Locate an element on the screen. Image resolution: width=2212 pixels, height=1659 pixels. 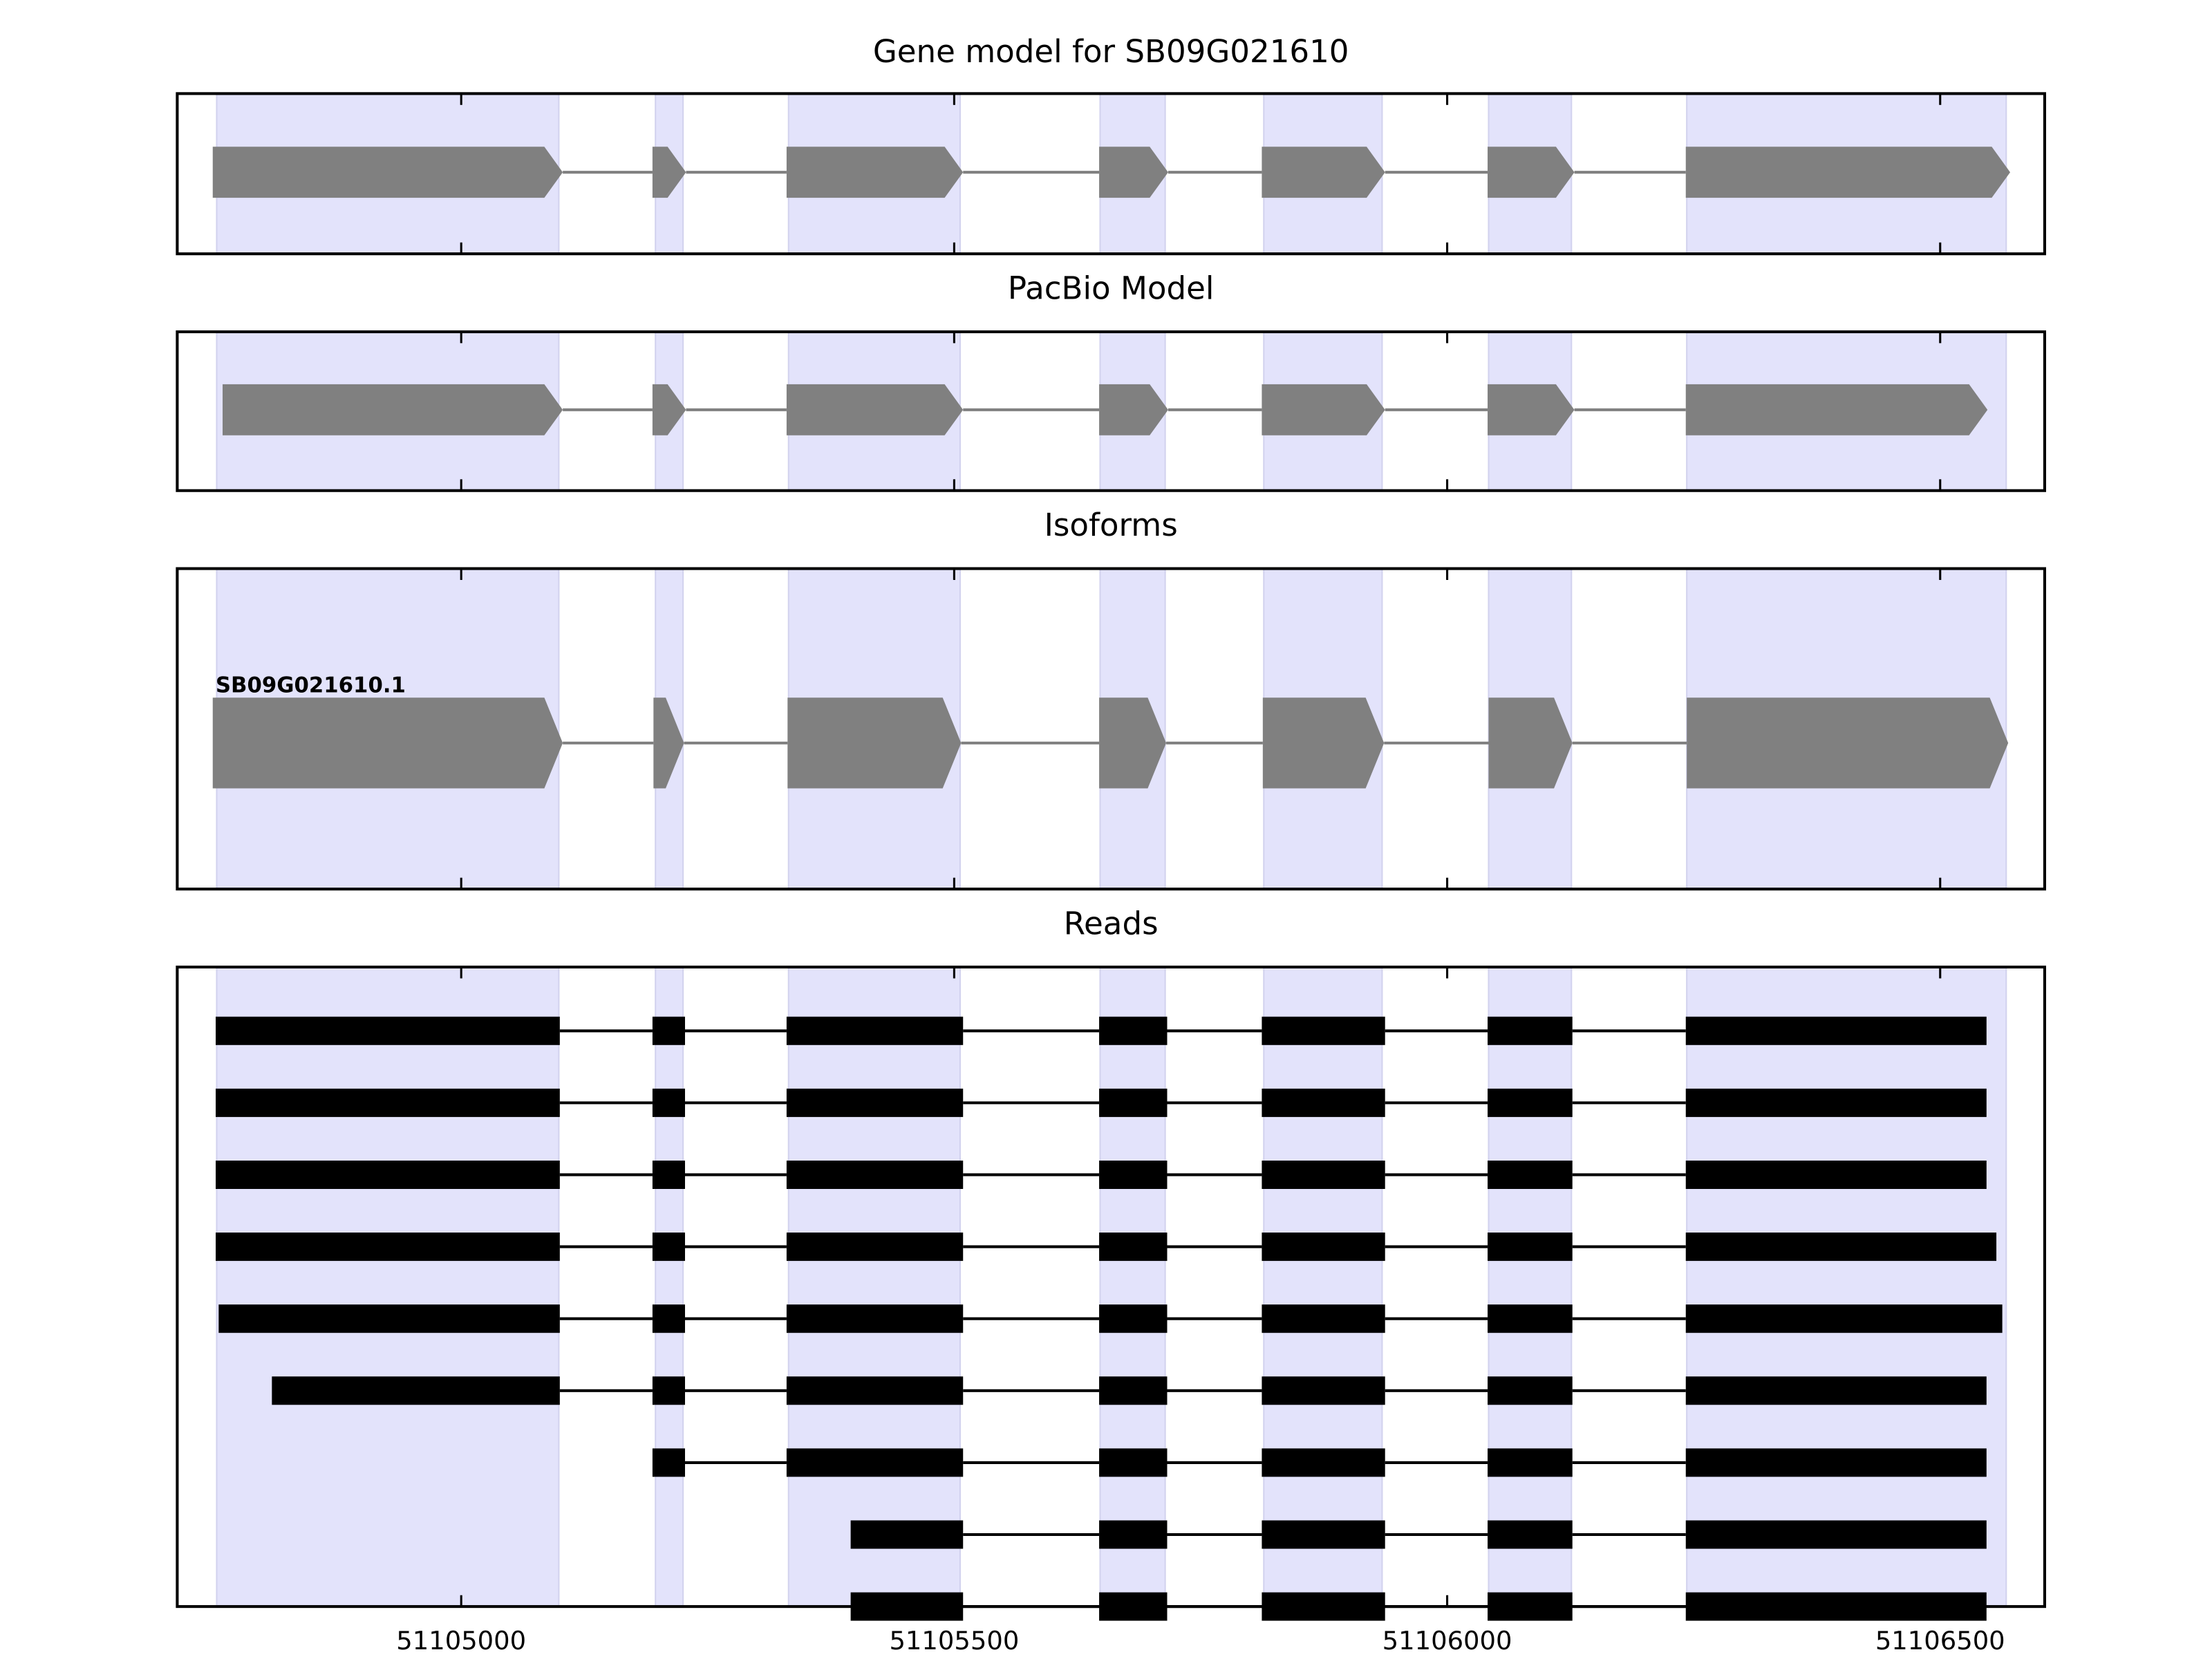
x-tick-label: 51105500 is located at coordinates (954, 1641).